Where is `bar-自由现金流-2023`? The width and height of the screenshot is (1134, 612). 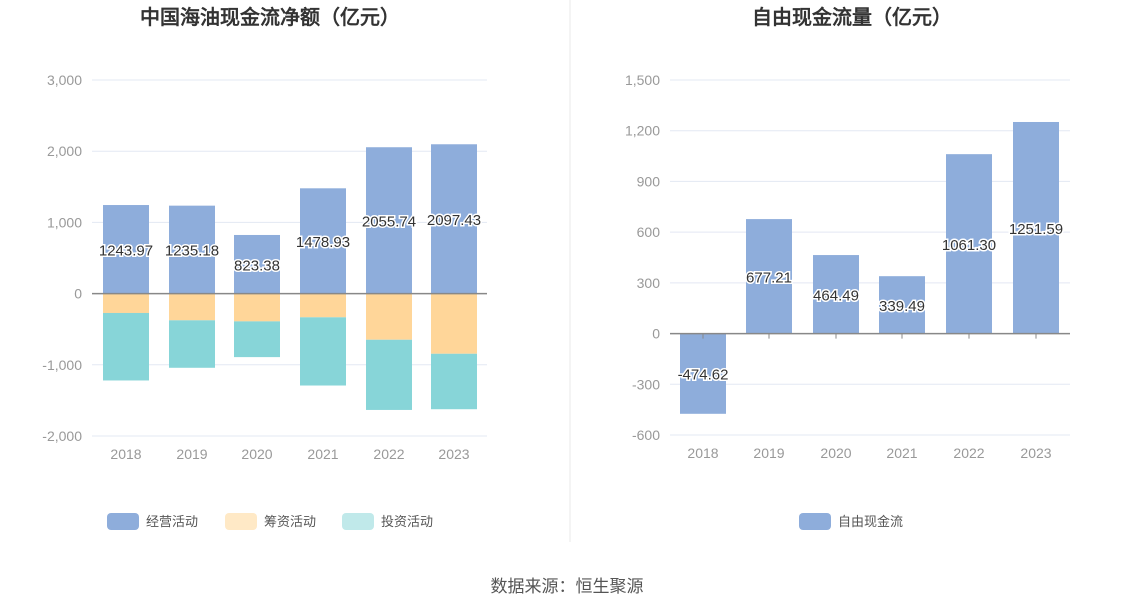 bar-自由现金流-2023 is located at coordinates (1036, 227).